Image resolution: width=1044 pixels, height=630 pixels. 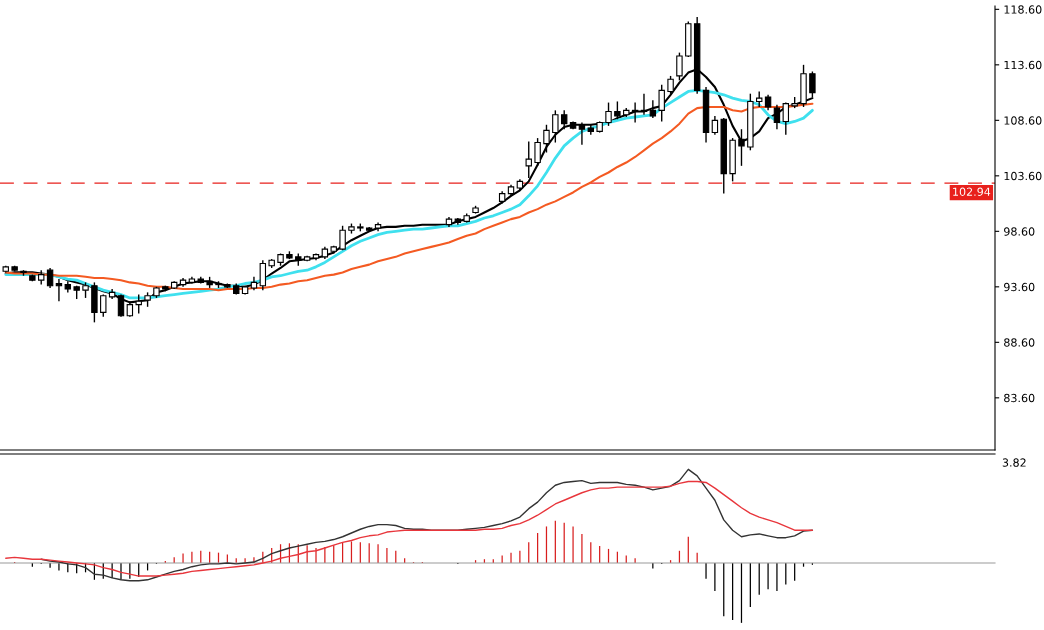 What do you see at coordinates (1023, 120) in the screenshot?
I see `y-tick-label: 108.60` at bounding box center [1023, 120].